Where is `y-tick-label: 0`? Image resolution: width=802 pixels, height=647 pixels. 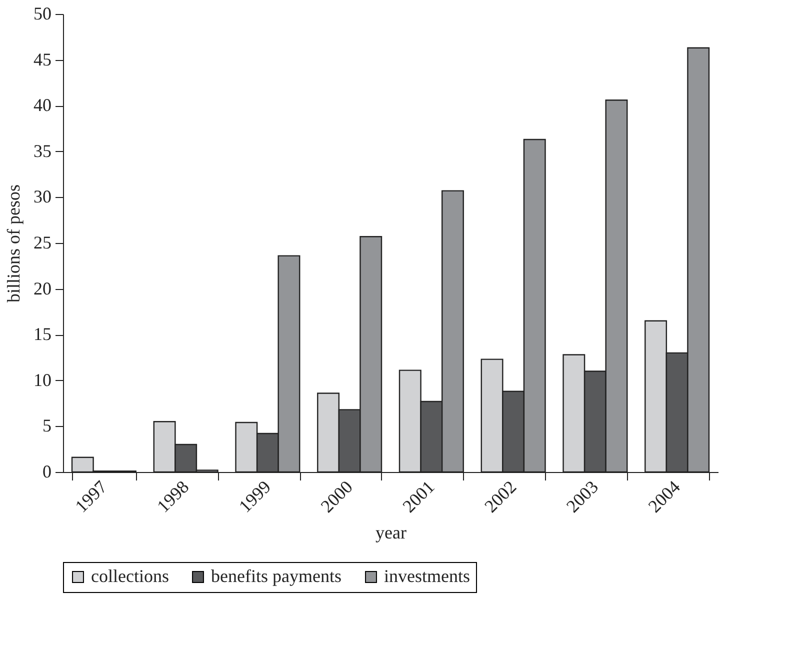
y-tick-label: 0 is located at coordinates (47, 472).